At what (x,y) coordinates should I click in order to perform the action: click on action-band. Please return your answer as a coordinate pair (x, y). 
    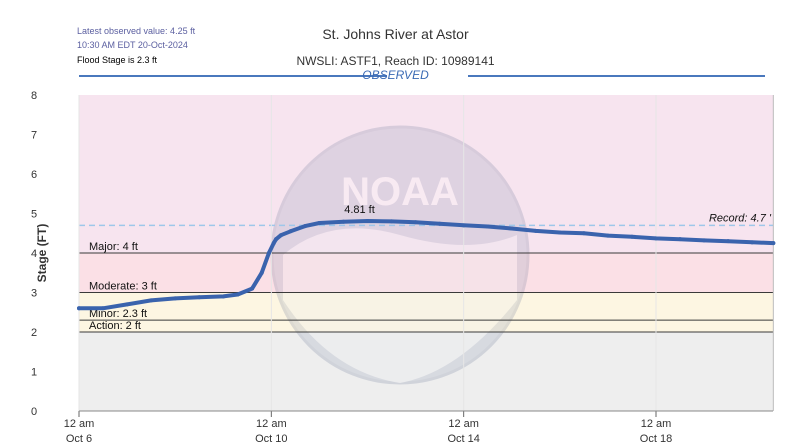
    Looking at the image, I should click on (426, 326).